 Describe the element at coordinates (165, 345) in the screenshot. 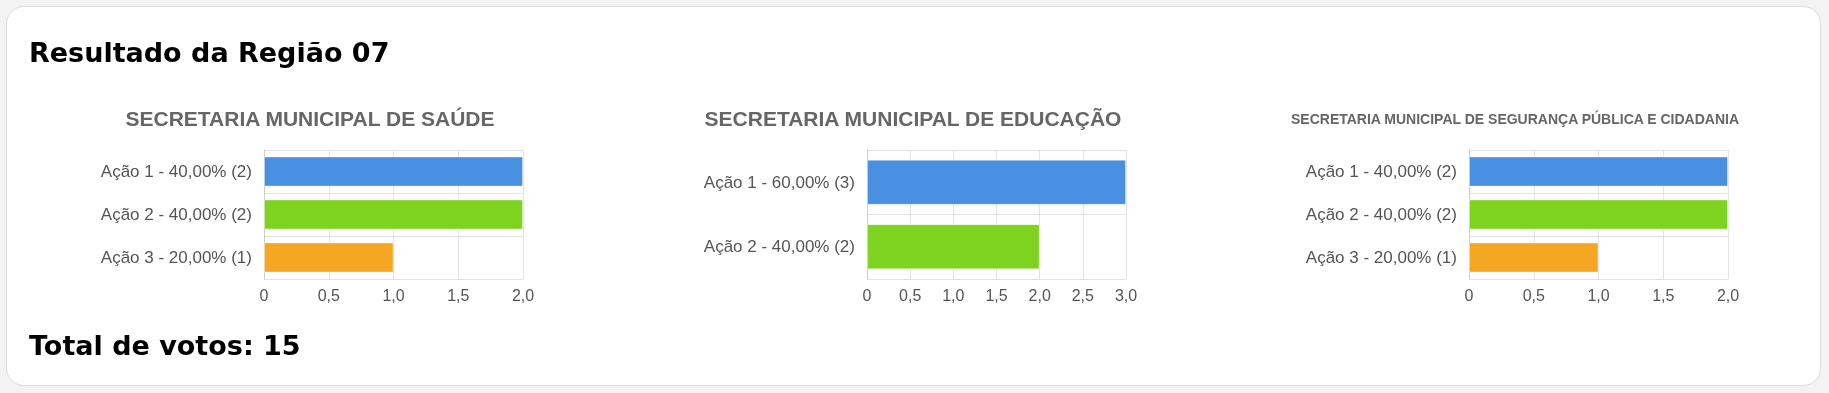

I see `text: Total de votos: 15` at that location.